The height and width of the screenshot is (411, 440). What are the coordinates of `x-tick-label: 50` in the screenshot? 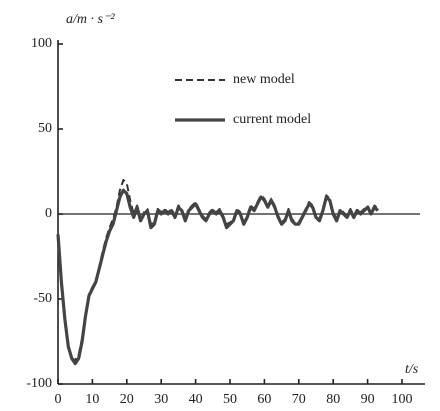 It's located at (230, 399).